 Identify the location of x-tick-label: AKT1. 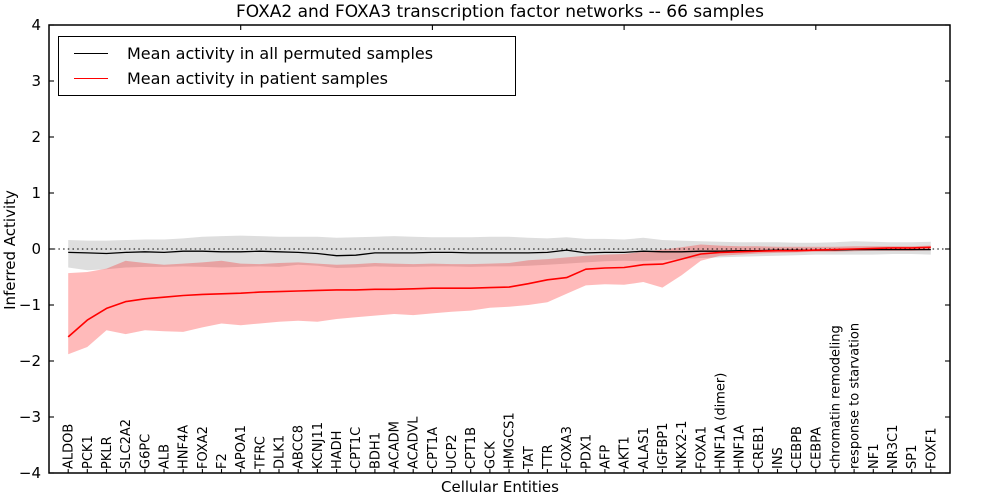
(625, 452).